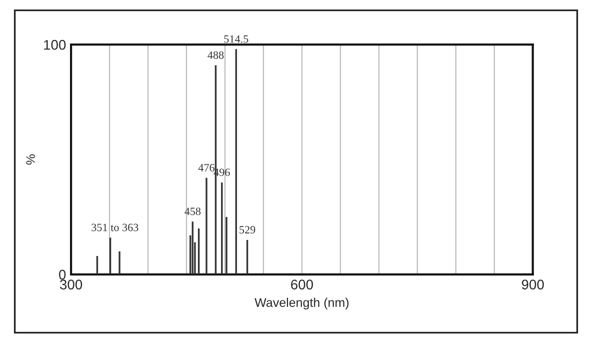 Image resolution: width=592 pixels, height=343 pixels. What do you see at coordinates (236, 39) in the screenshot?
I see `annotation: 514.5` at bounding box center [236, 39].